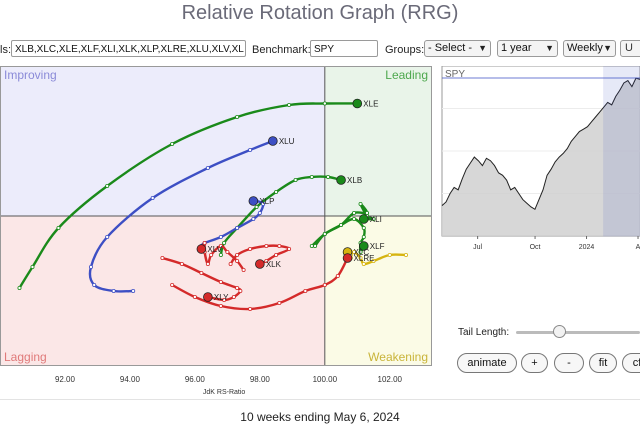  What do you see at coordinates (357, 103) in the screenshot?
I see `head-marker-xle` at bounding box center [357, 103].